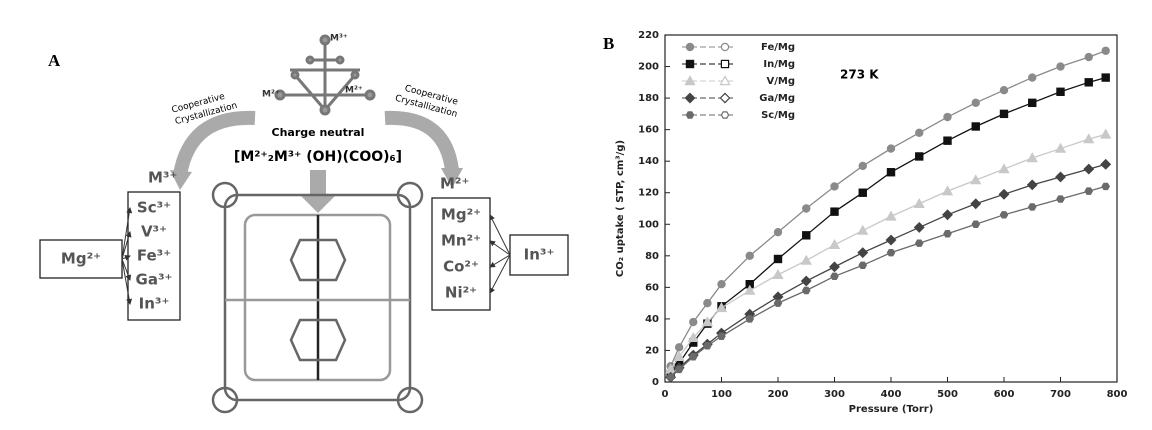 The image size is (1152, 430). Describe the element at coordinates (608, 43) in the screenshot. I see `panel-label: B` at that location.